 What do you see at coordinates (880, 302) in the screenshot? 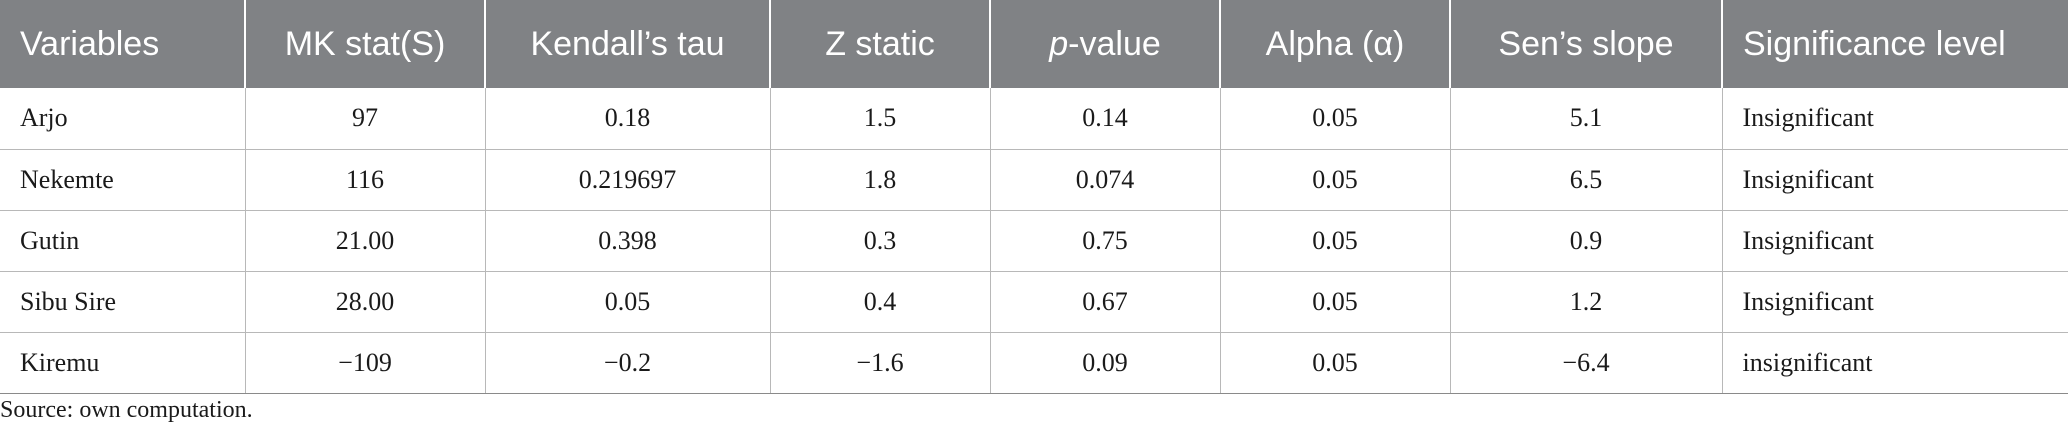
I see `cell-z-static: 0.4` at bounding box center [880, 302].